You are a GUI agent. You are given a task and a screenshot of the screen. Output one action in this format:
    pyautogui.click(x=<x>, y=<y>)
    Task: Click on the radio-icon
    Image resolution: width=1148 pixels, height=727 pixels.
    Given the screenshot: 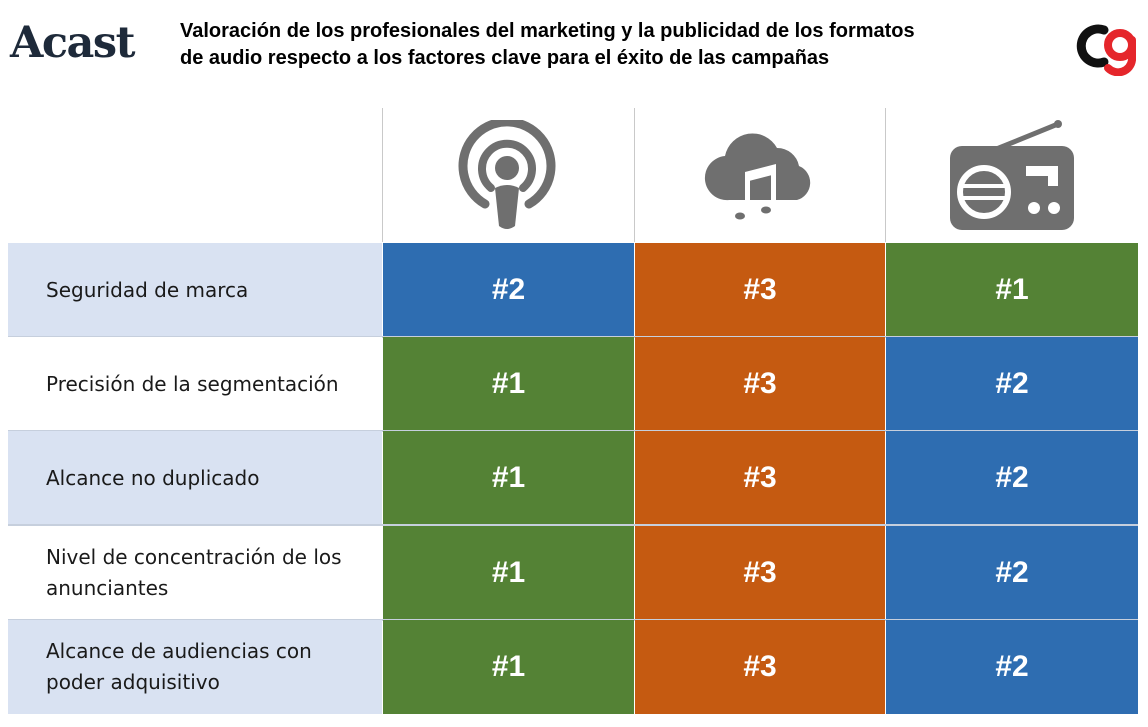 What is the action you would take?
    pyautogui.click(x=1012, y=175)
    